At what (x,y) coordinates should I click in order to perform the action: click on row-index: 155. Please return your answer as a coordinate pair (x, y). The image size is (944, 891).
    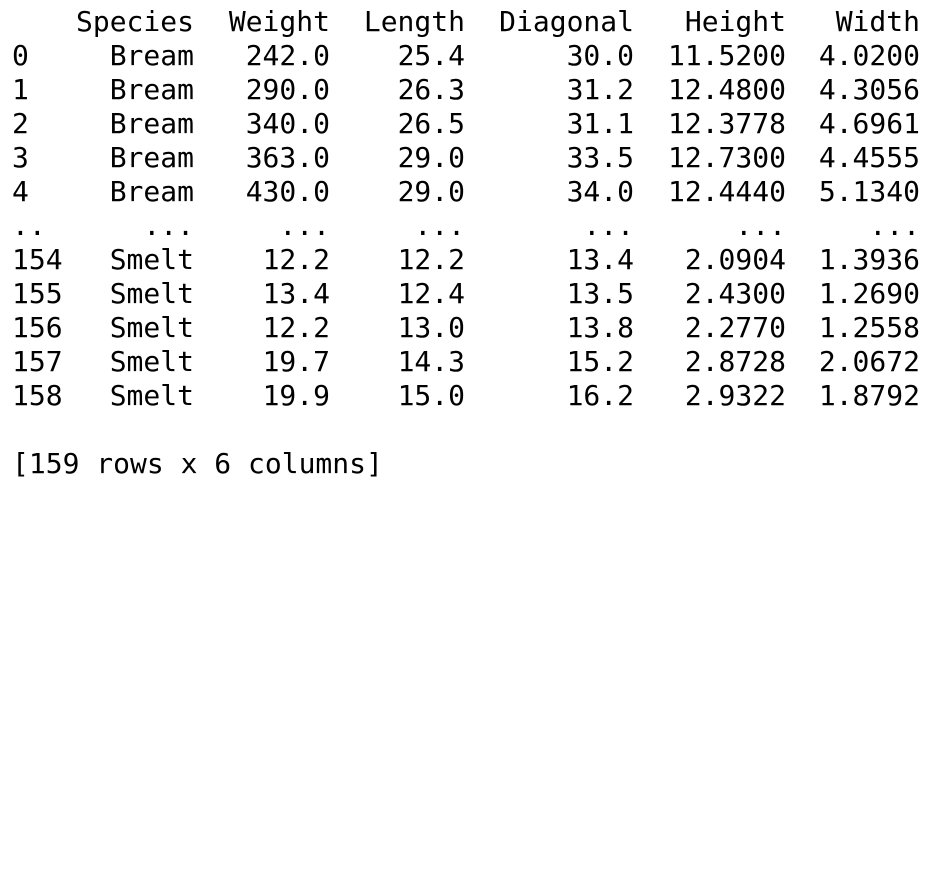
    Looking at the image, I should click on (37, 293).